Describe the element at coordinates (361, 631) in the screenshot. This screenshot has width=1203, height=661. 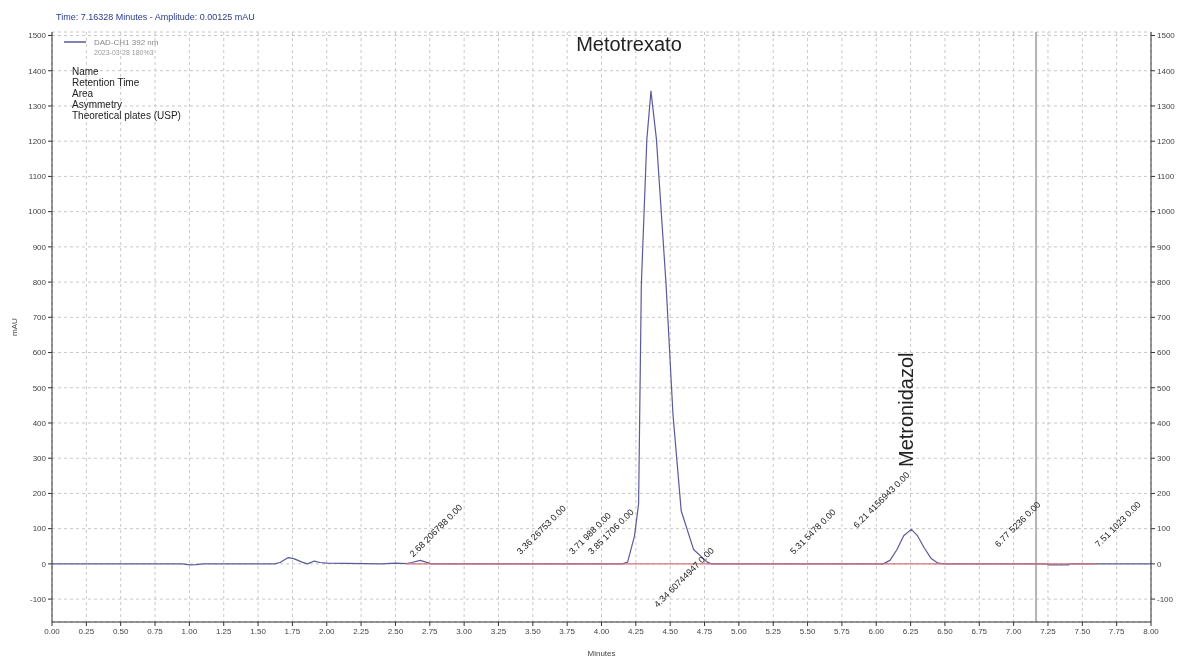
I see `x-tick-label: 2.25` at that location.